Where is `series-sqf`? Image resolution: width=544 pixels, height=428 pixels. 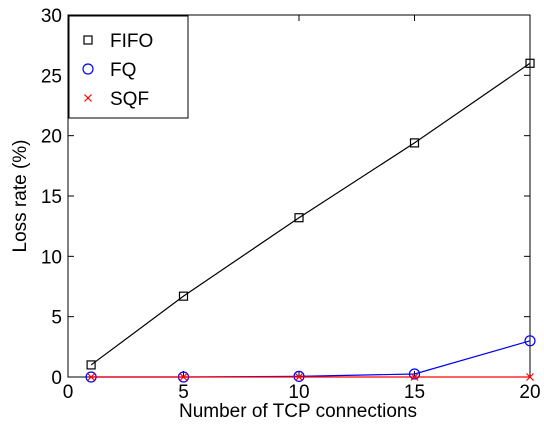
series-sqf is located at coordinates (310, 377).